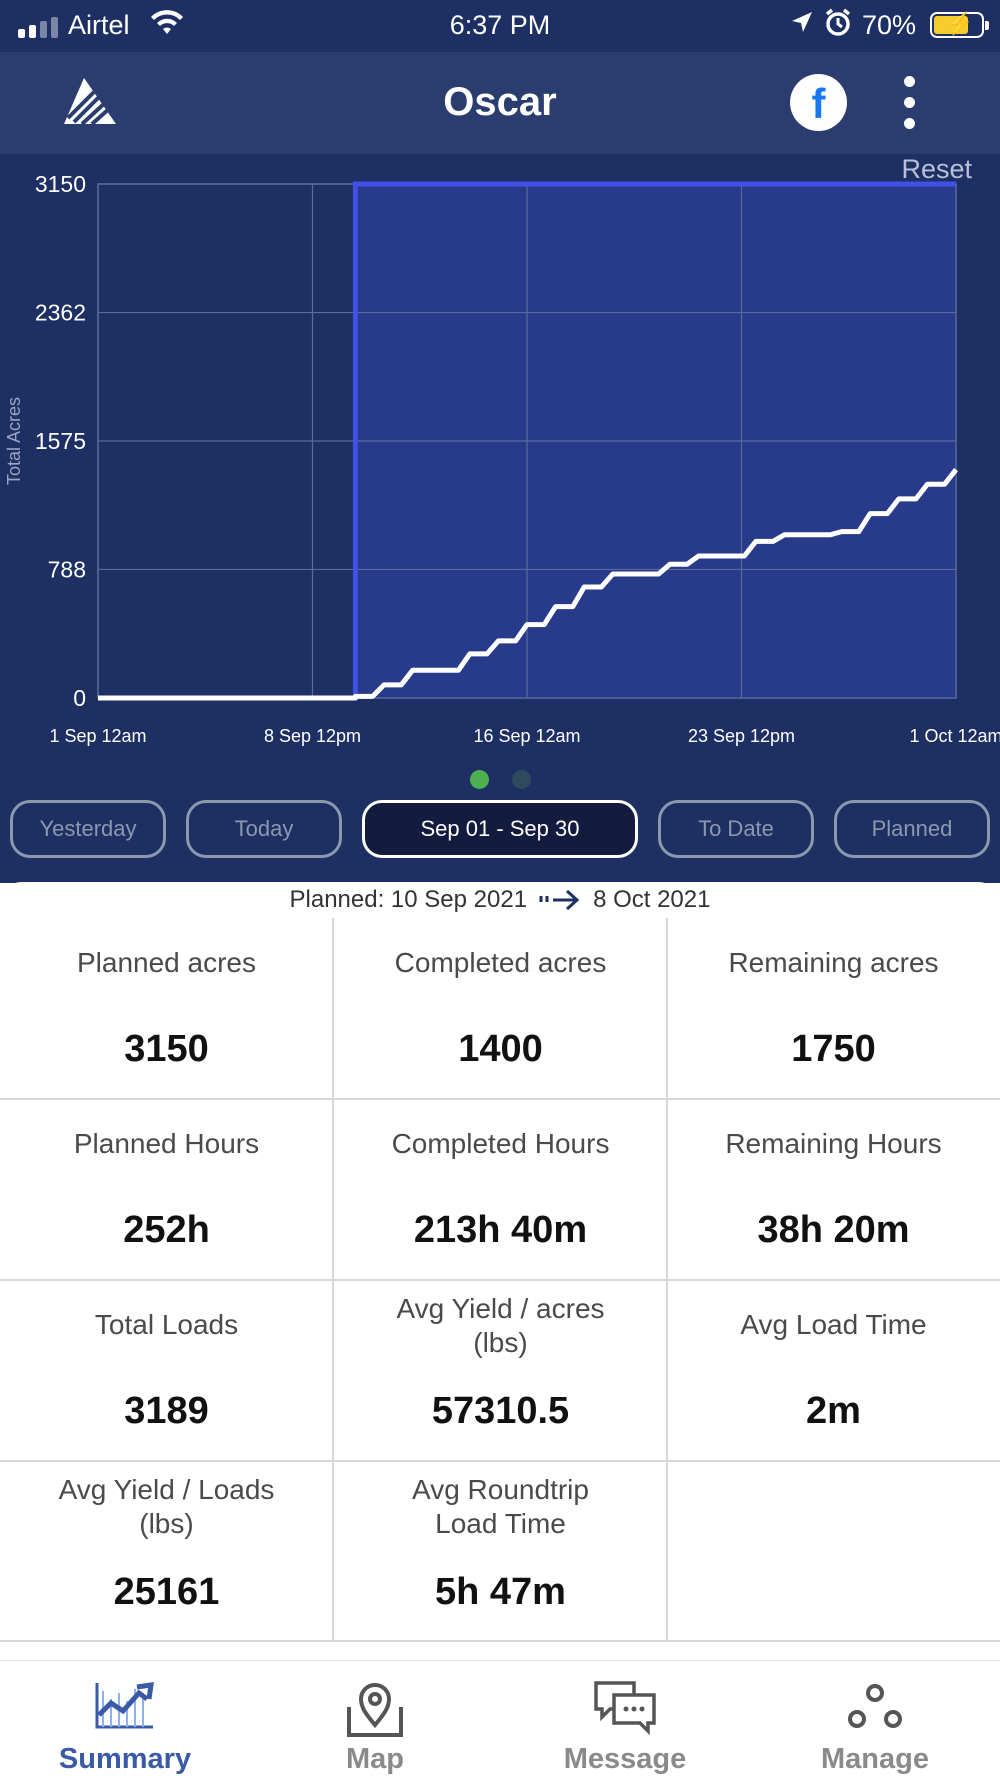 Image resolution: width=1000 pixels, height=1778 pixels. I want to click on tab-manage: Manage, so click(875, 1719).